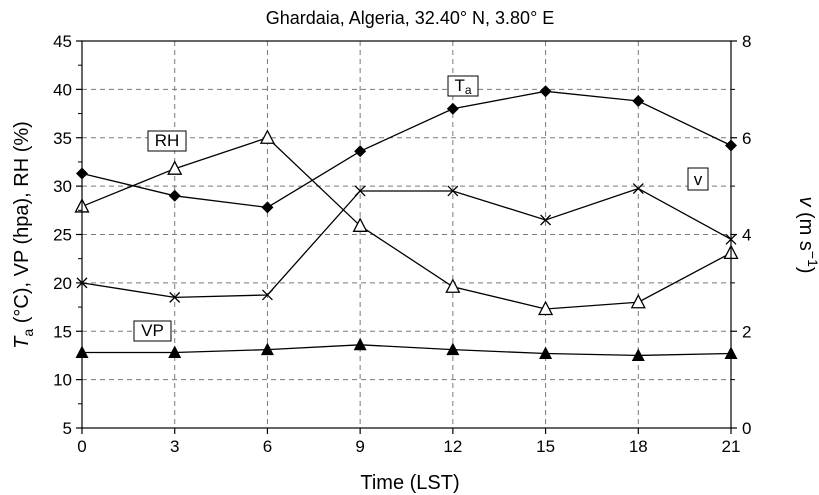 This screenshot has width=819, height=495. I want to click on series-label-v: v, so click(698, 179).